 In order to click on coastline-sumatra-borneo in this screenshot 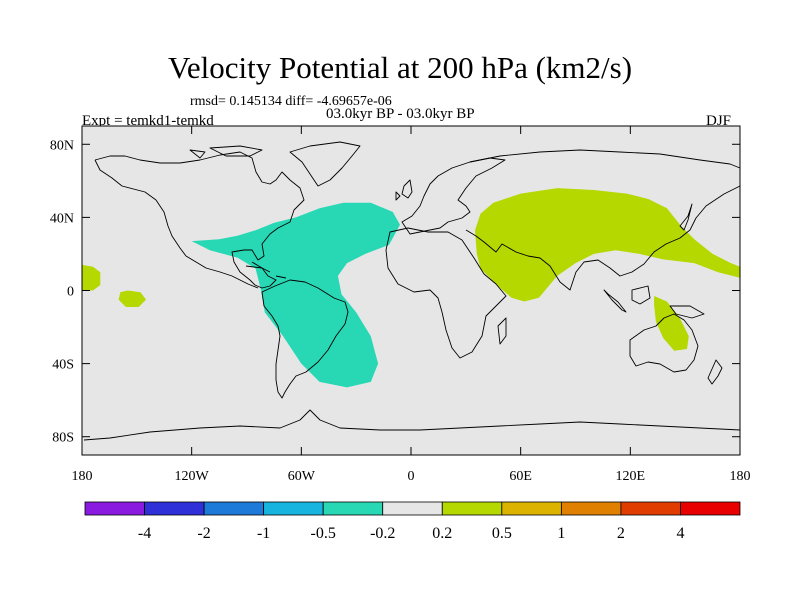, I will do `click(627, 299)`.